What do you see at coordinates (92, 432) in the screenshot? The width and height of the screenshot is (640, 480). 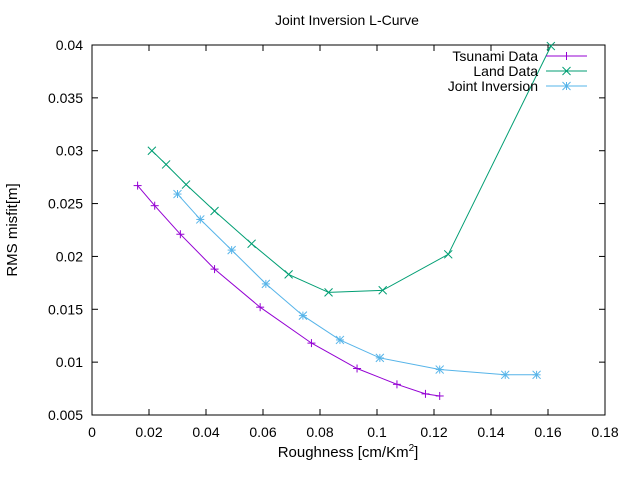 I see `x-tick-label: 0` at bounding box center [92, 432].